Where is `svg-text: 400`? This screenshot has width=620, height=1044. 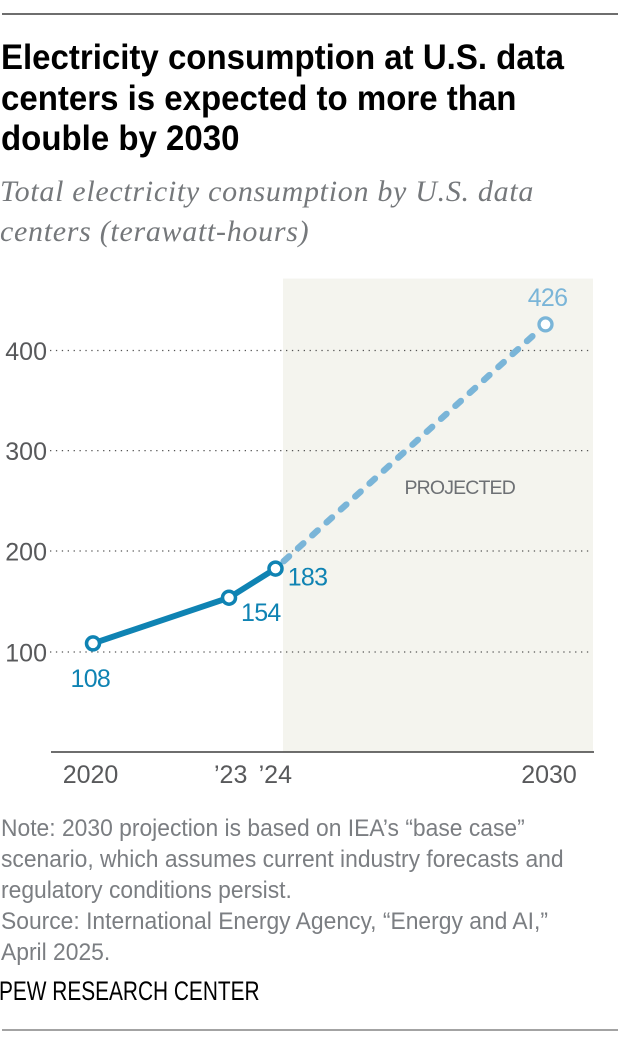 svg-text: 400 is located at coordinates (26, 352).